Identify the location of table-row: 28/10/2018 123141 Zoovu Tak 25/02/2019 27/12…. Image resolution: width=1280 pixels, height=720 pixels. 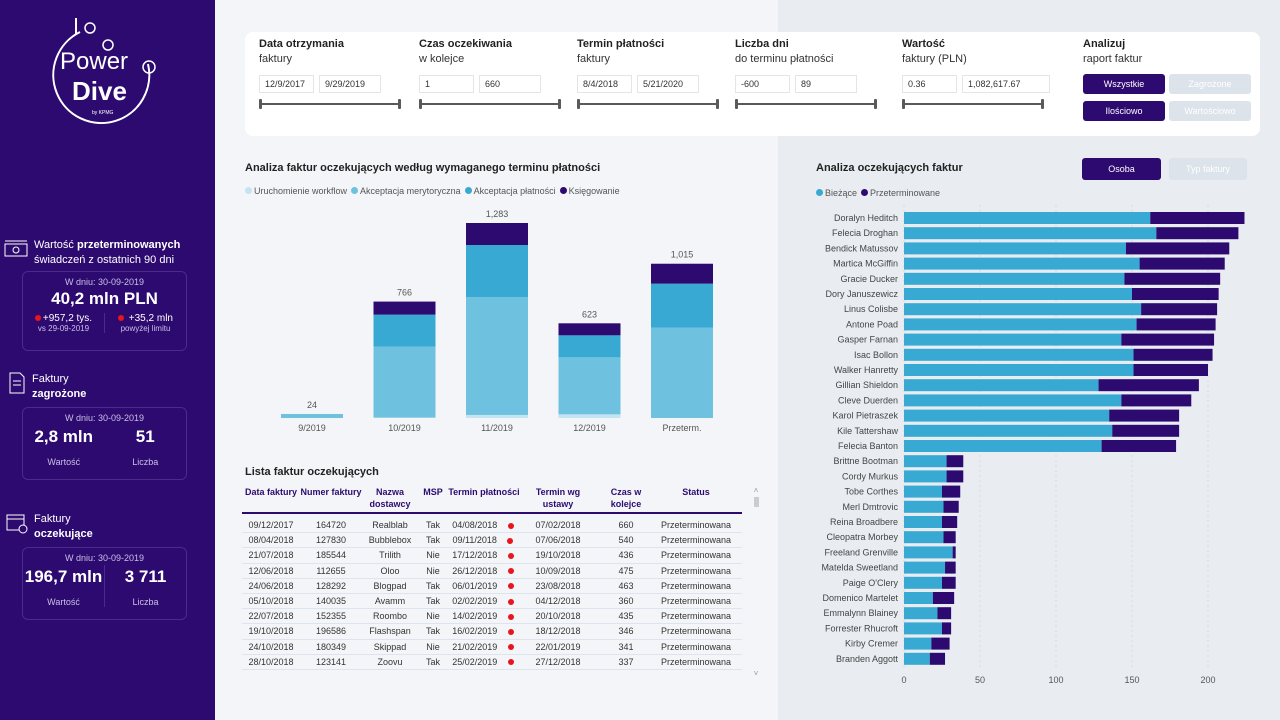
(492, 662).